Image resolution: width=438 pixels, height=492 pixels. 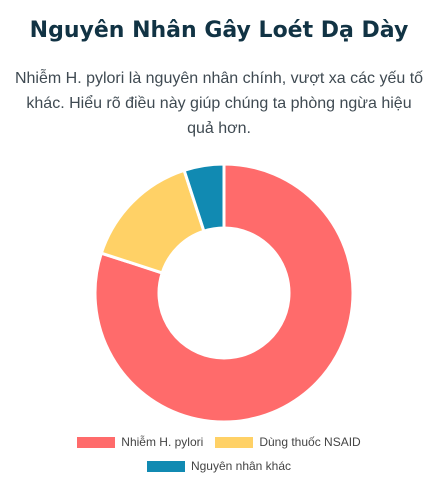 I want to click on legend-row-2: Nguyên nhân khác, so click(x=219, y=466).